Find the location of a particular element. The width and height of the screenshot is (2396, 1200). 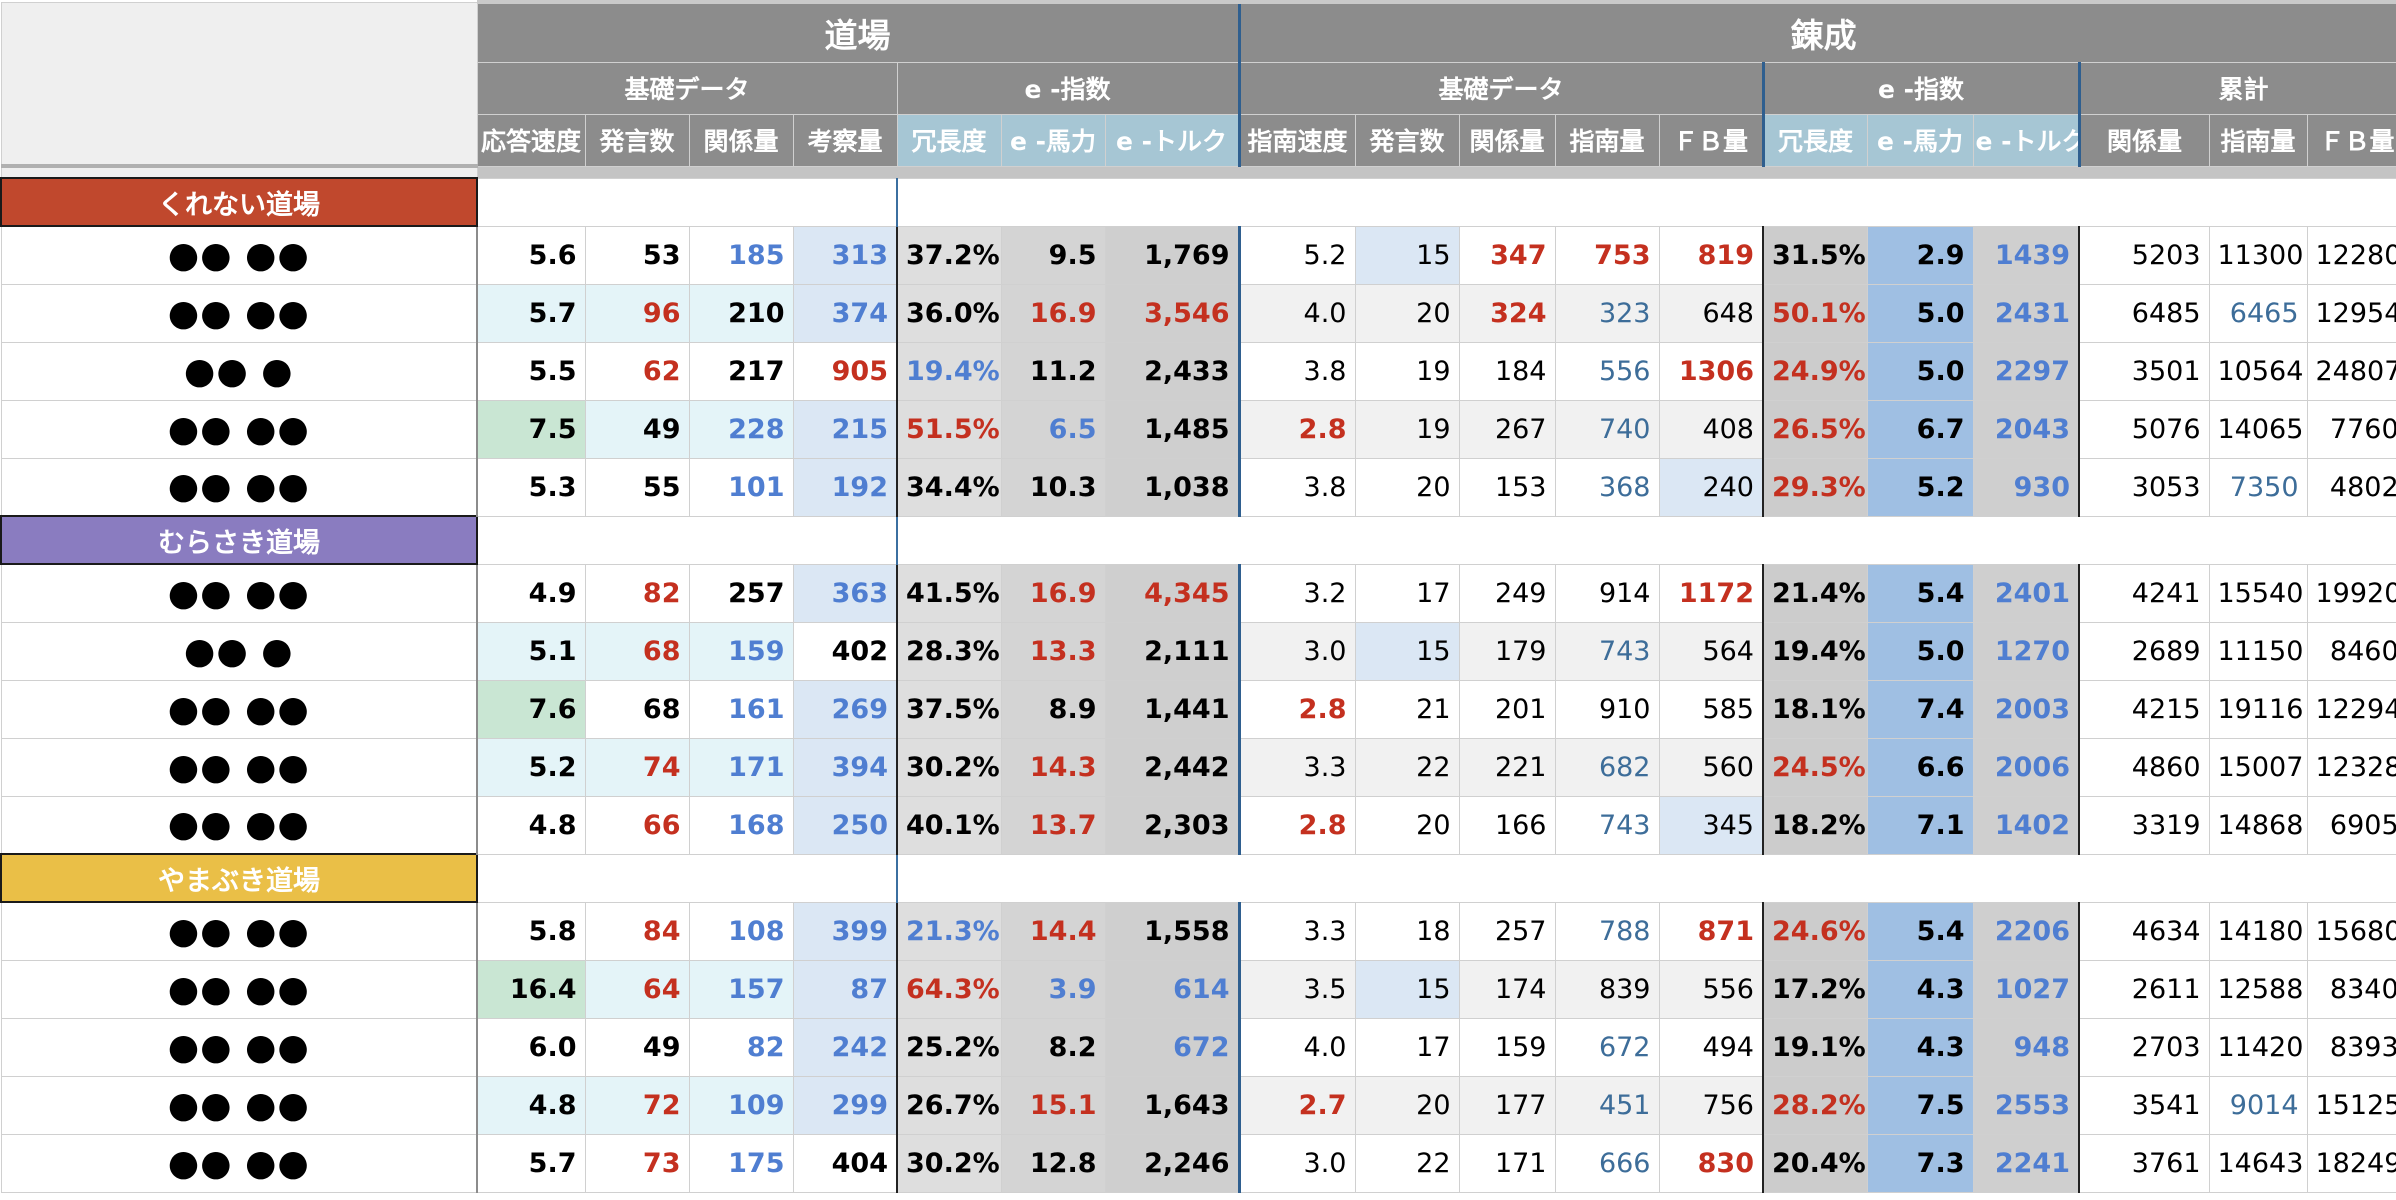

data-cell: 34.4% is located at coordinates (949, 487).